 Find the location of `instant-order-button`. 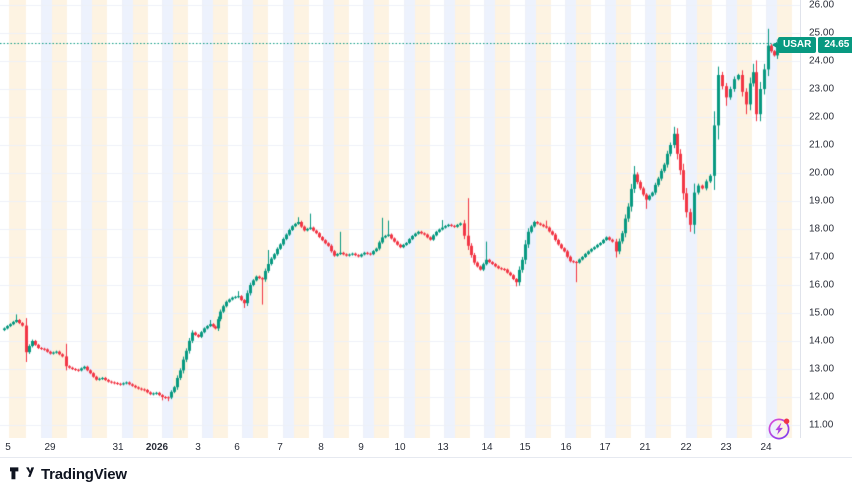

instant-order-button is located at coordinates (779, 428).